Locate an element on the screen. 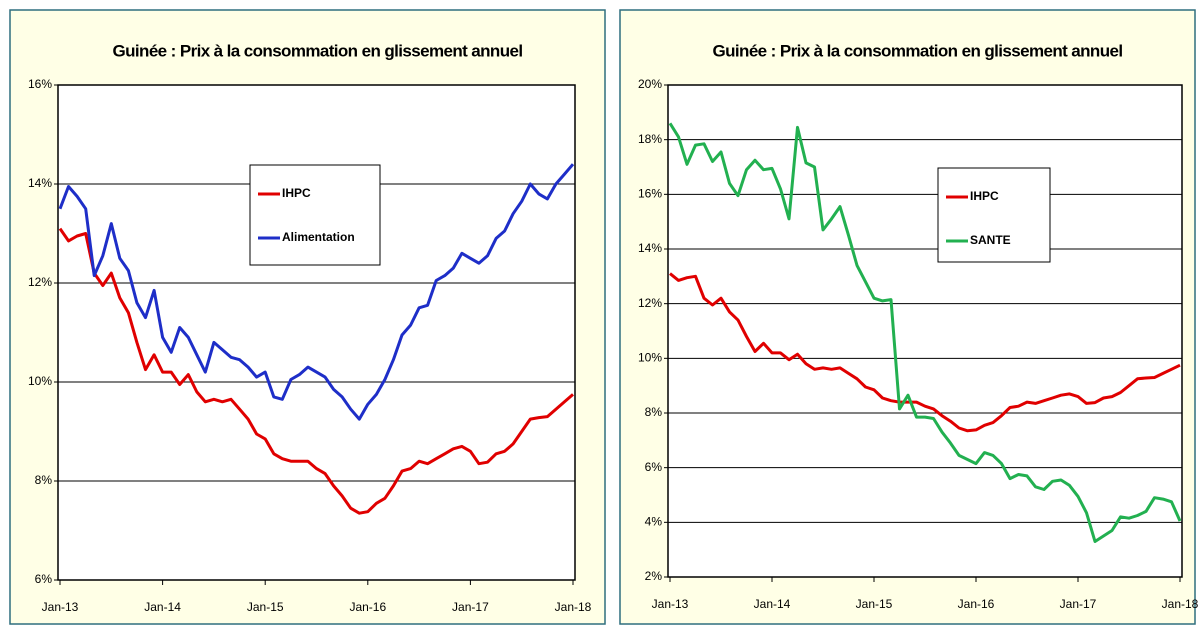  legend-label: Alimentation is located at coordinates (318, 237).